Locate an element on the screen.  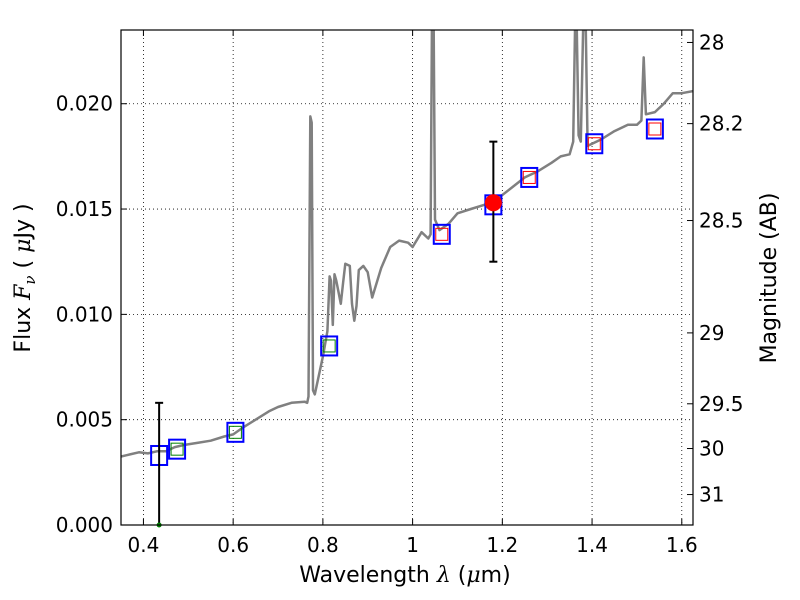
y2-tick-label: 31 is located at coordinates (711, 495).